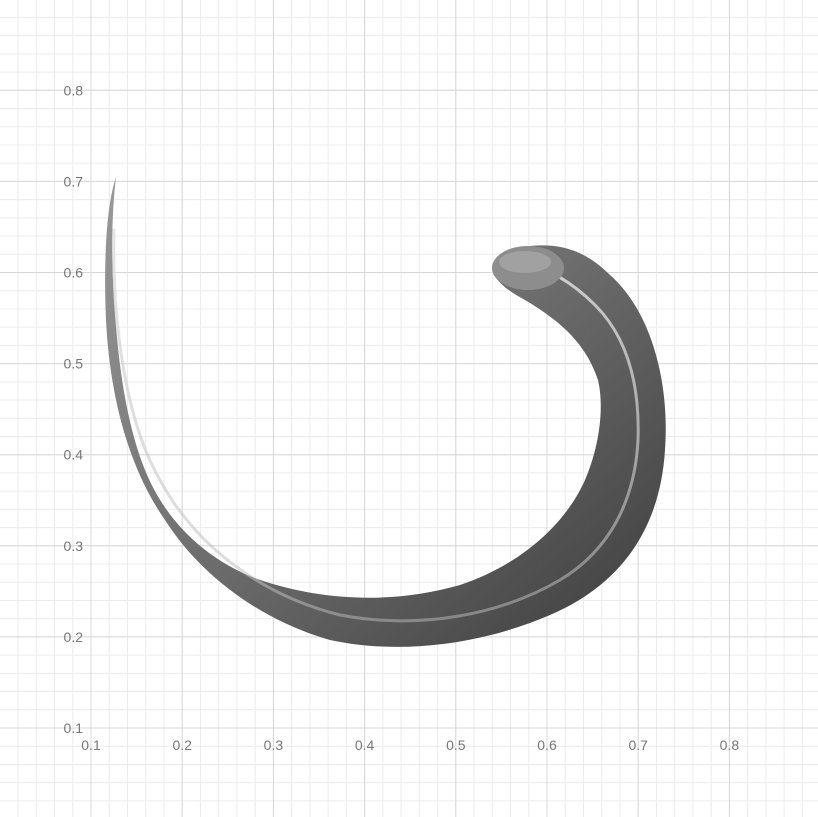  What do you see at coordinates (74, 409) in the screenshot?
I see `y-axis-tick-labels: 0.1 0.2 0.3 0.4 0.5 0.6 0.7 0.8` at bounding box center [74, 409].